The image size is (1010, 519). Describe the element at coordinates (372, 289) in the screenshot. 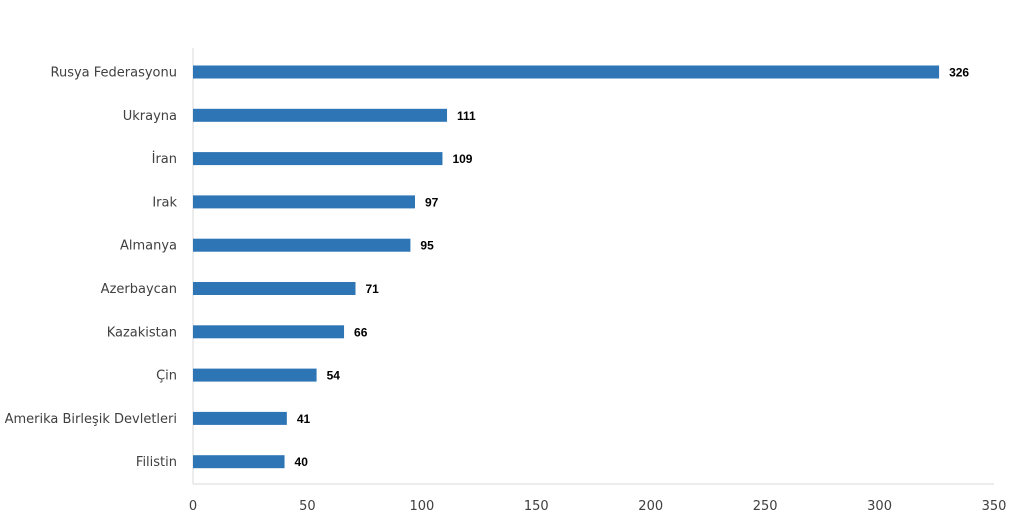

I see `data-label: 71` at that location.